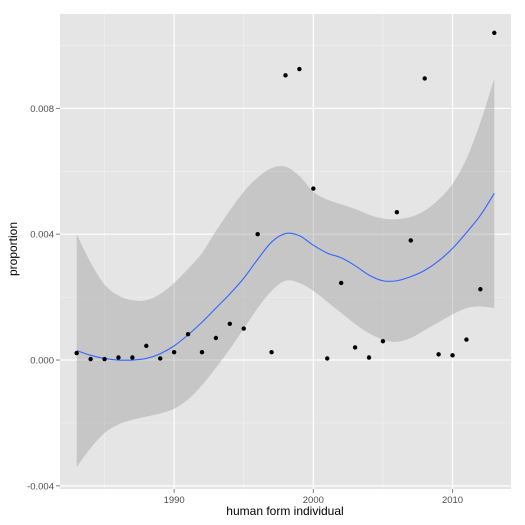 This screenshot has height=525, width=525. I want to click on y-tick-label: -0.004, so click(40, 486).